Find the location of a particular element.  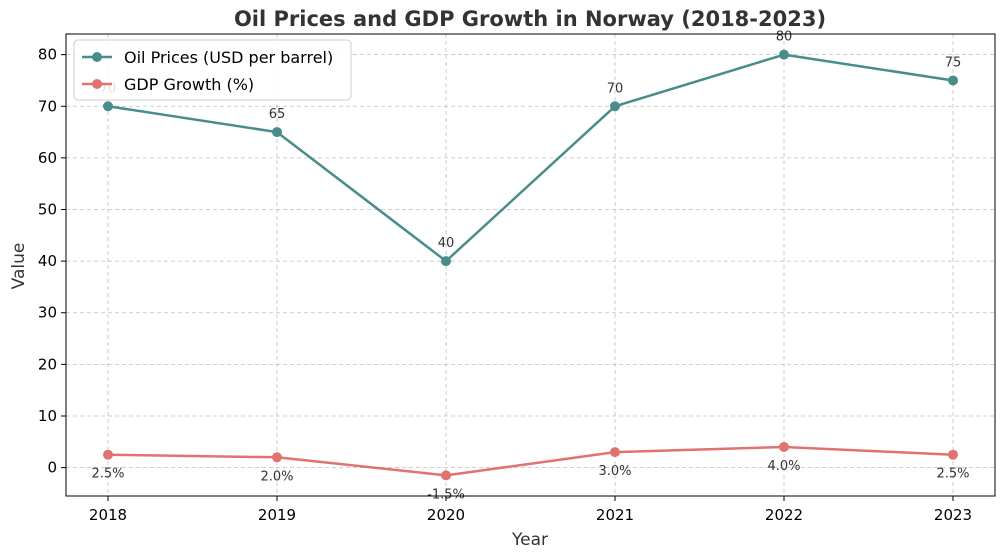

y-tick-label: 20 is located at coordinates (47, 364).